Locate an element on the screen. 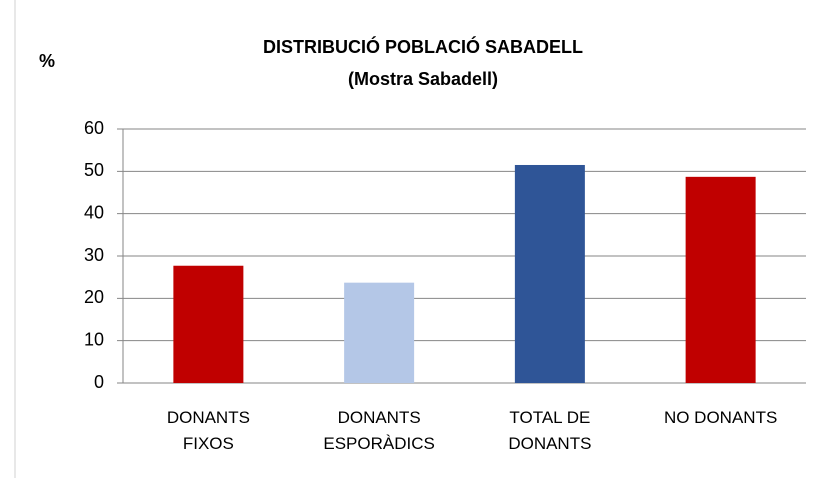 The image size is (822, 478). x-tick-label: TOTAL DE DONANTS is located at coordinates (550, 430).